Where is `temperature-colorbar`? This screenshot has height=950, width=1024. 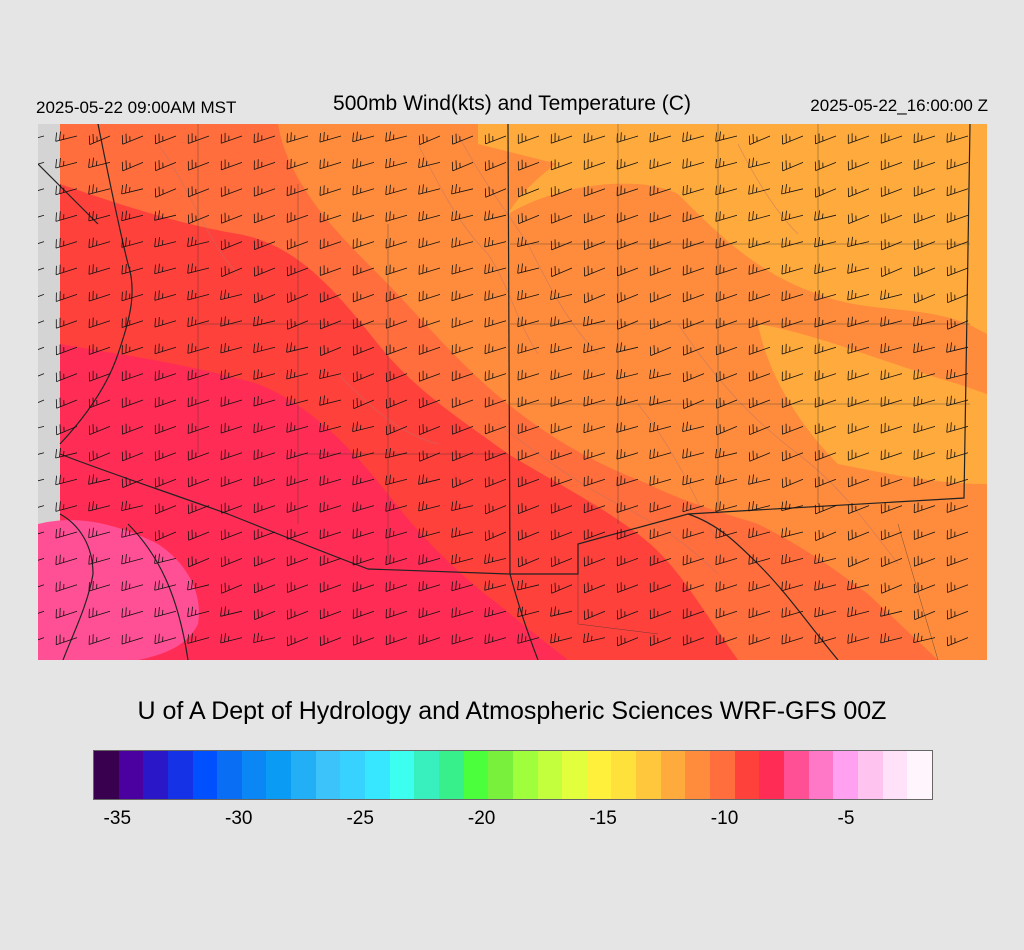 temperature-colorbar is located at coordinates (513, 775).